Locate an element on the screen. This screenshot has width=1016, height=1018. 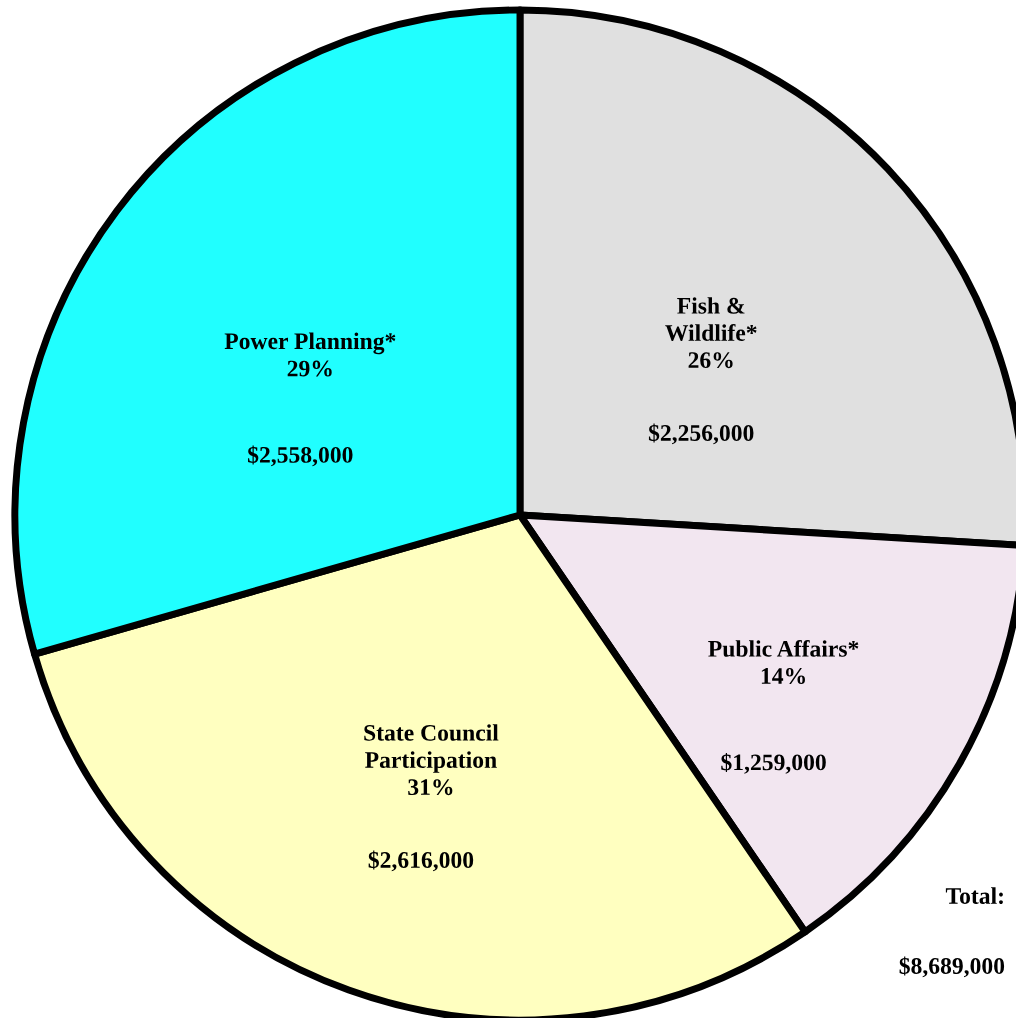
slice-label: Public Affairs* is located at coordinates (783, 648).